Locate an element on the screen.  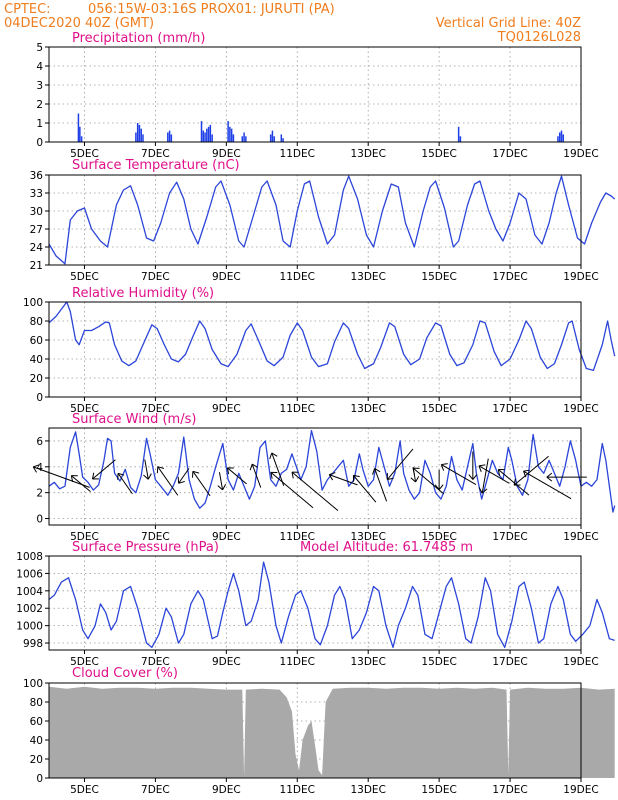
y-tick-label: 1004 is located at coordinates (29, 592).